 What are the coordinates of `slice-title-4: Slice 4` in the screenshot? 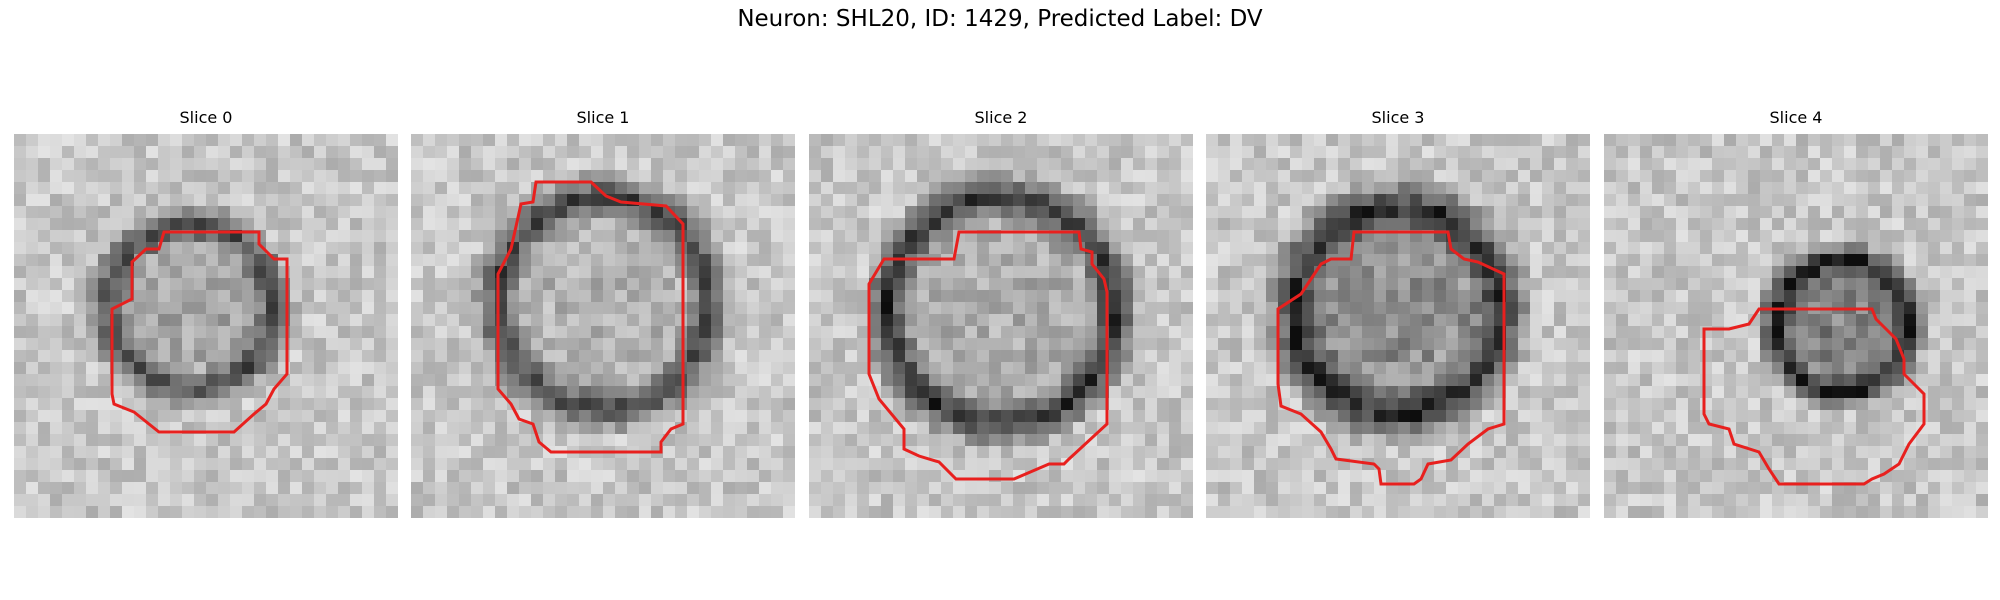 It's located at (1796, 117).